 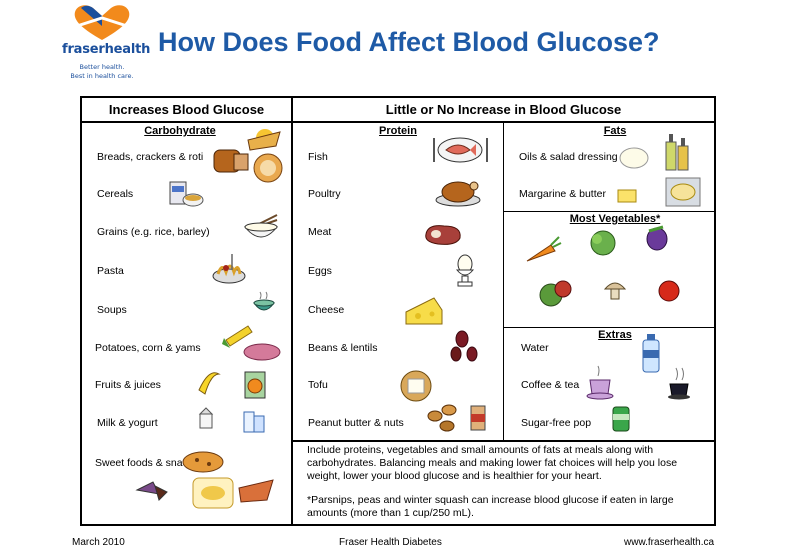 I want to click on protein-heading: Protein, so click(x=398, y=131).